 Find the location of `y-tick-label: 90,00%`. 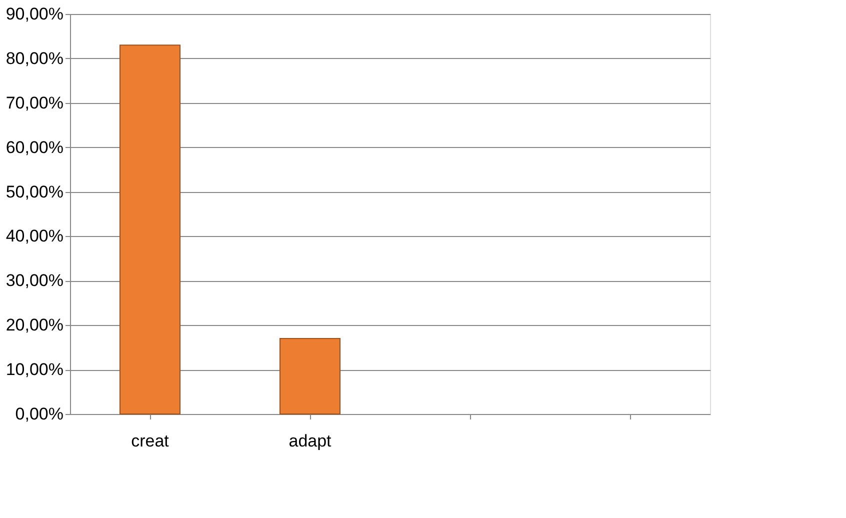

y-tick-label: 90,00% is located at coordinates (35, 14).